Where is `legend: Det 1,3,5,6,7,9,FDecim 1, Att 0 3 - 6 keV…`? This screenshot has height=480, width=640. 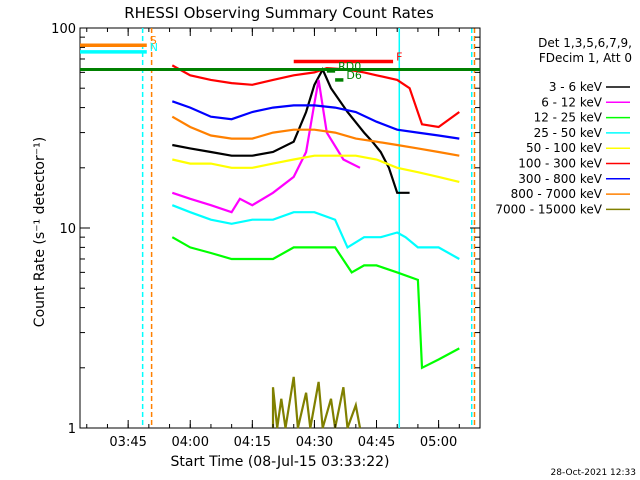
legend: Det 1,3,5,6,7,9,FDecim 1, Att 0 3 - 6 keV… is located at coordinates (563, 126).